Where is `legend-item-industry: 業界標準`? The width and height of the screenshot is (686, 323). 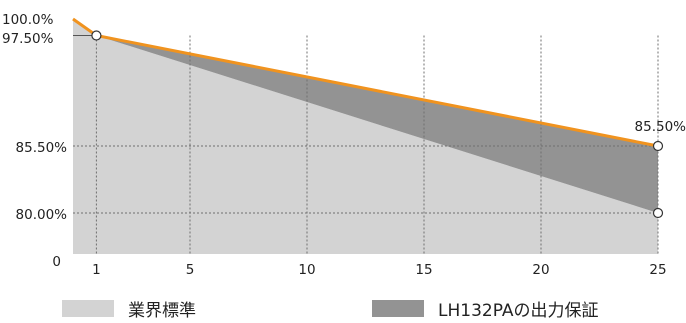
legend-item-industry: 業界標準 is located at coordinates (129, 308).